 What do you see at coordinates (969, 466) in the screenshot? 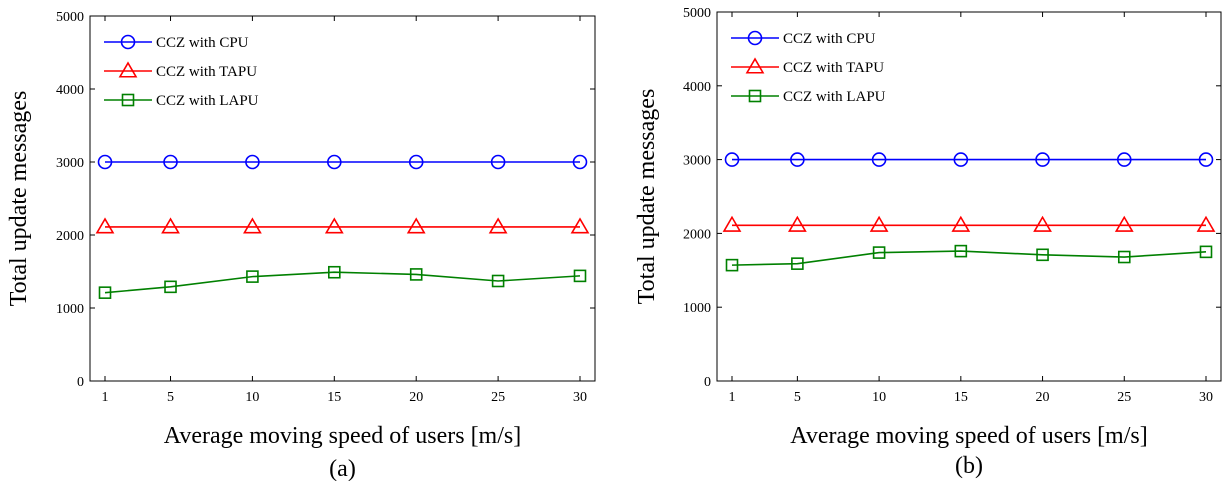
I see `panel-caption: (b)` at bounding box center [969, 466].